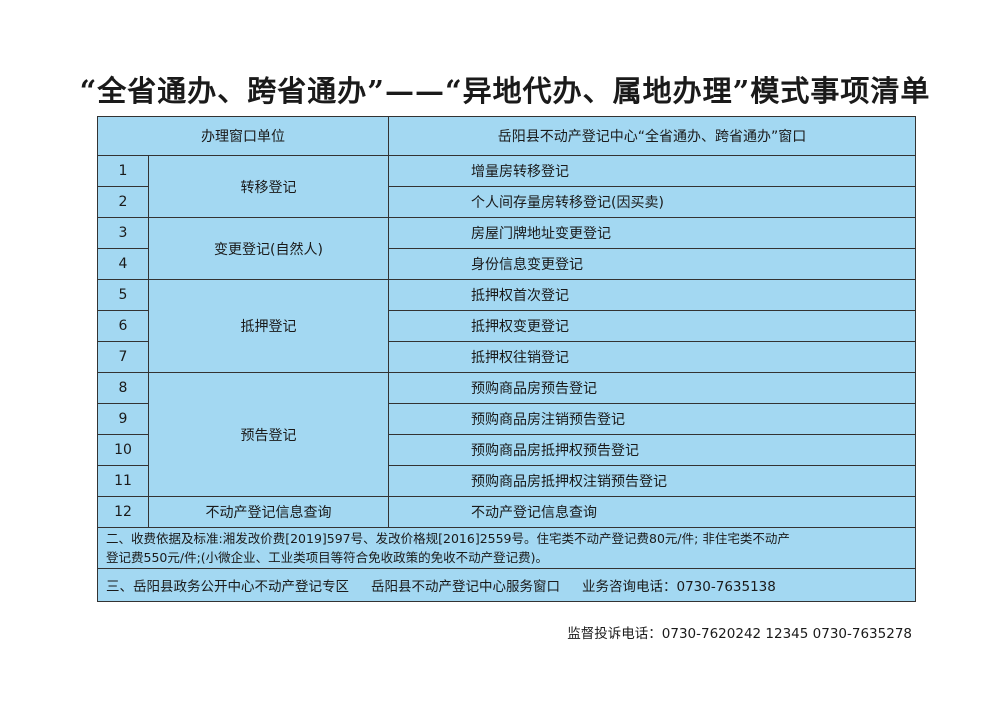  Describe the element at coordinates (739, 634) in the screenshot. I see `complaint-phone: 监督投诉电话：0730-7620242 12345 0730-7635278` at that location.